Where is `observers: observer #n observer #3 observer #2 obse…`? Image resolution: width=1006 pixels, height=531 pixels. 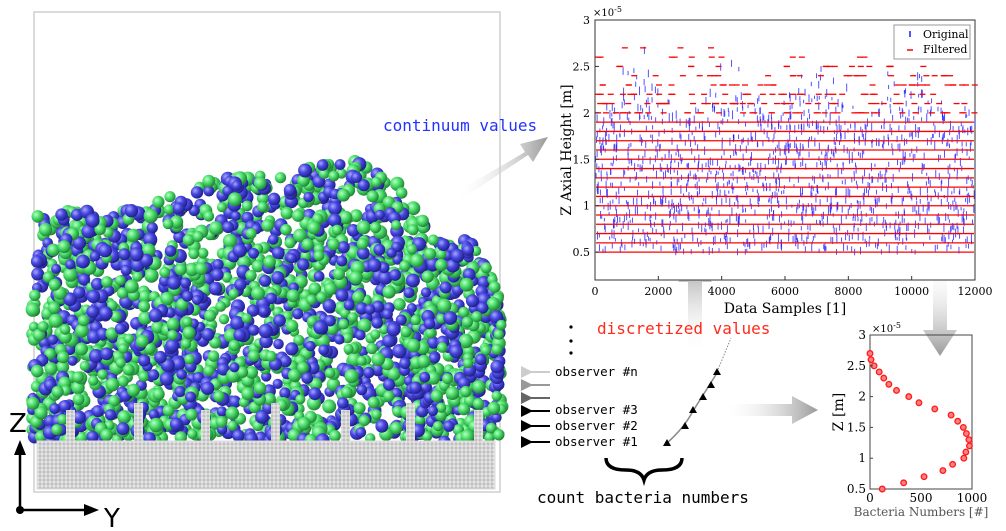
observers: observer #n observer #3 observer #2 obse… is located at coordinates (579, 387).